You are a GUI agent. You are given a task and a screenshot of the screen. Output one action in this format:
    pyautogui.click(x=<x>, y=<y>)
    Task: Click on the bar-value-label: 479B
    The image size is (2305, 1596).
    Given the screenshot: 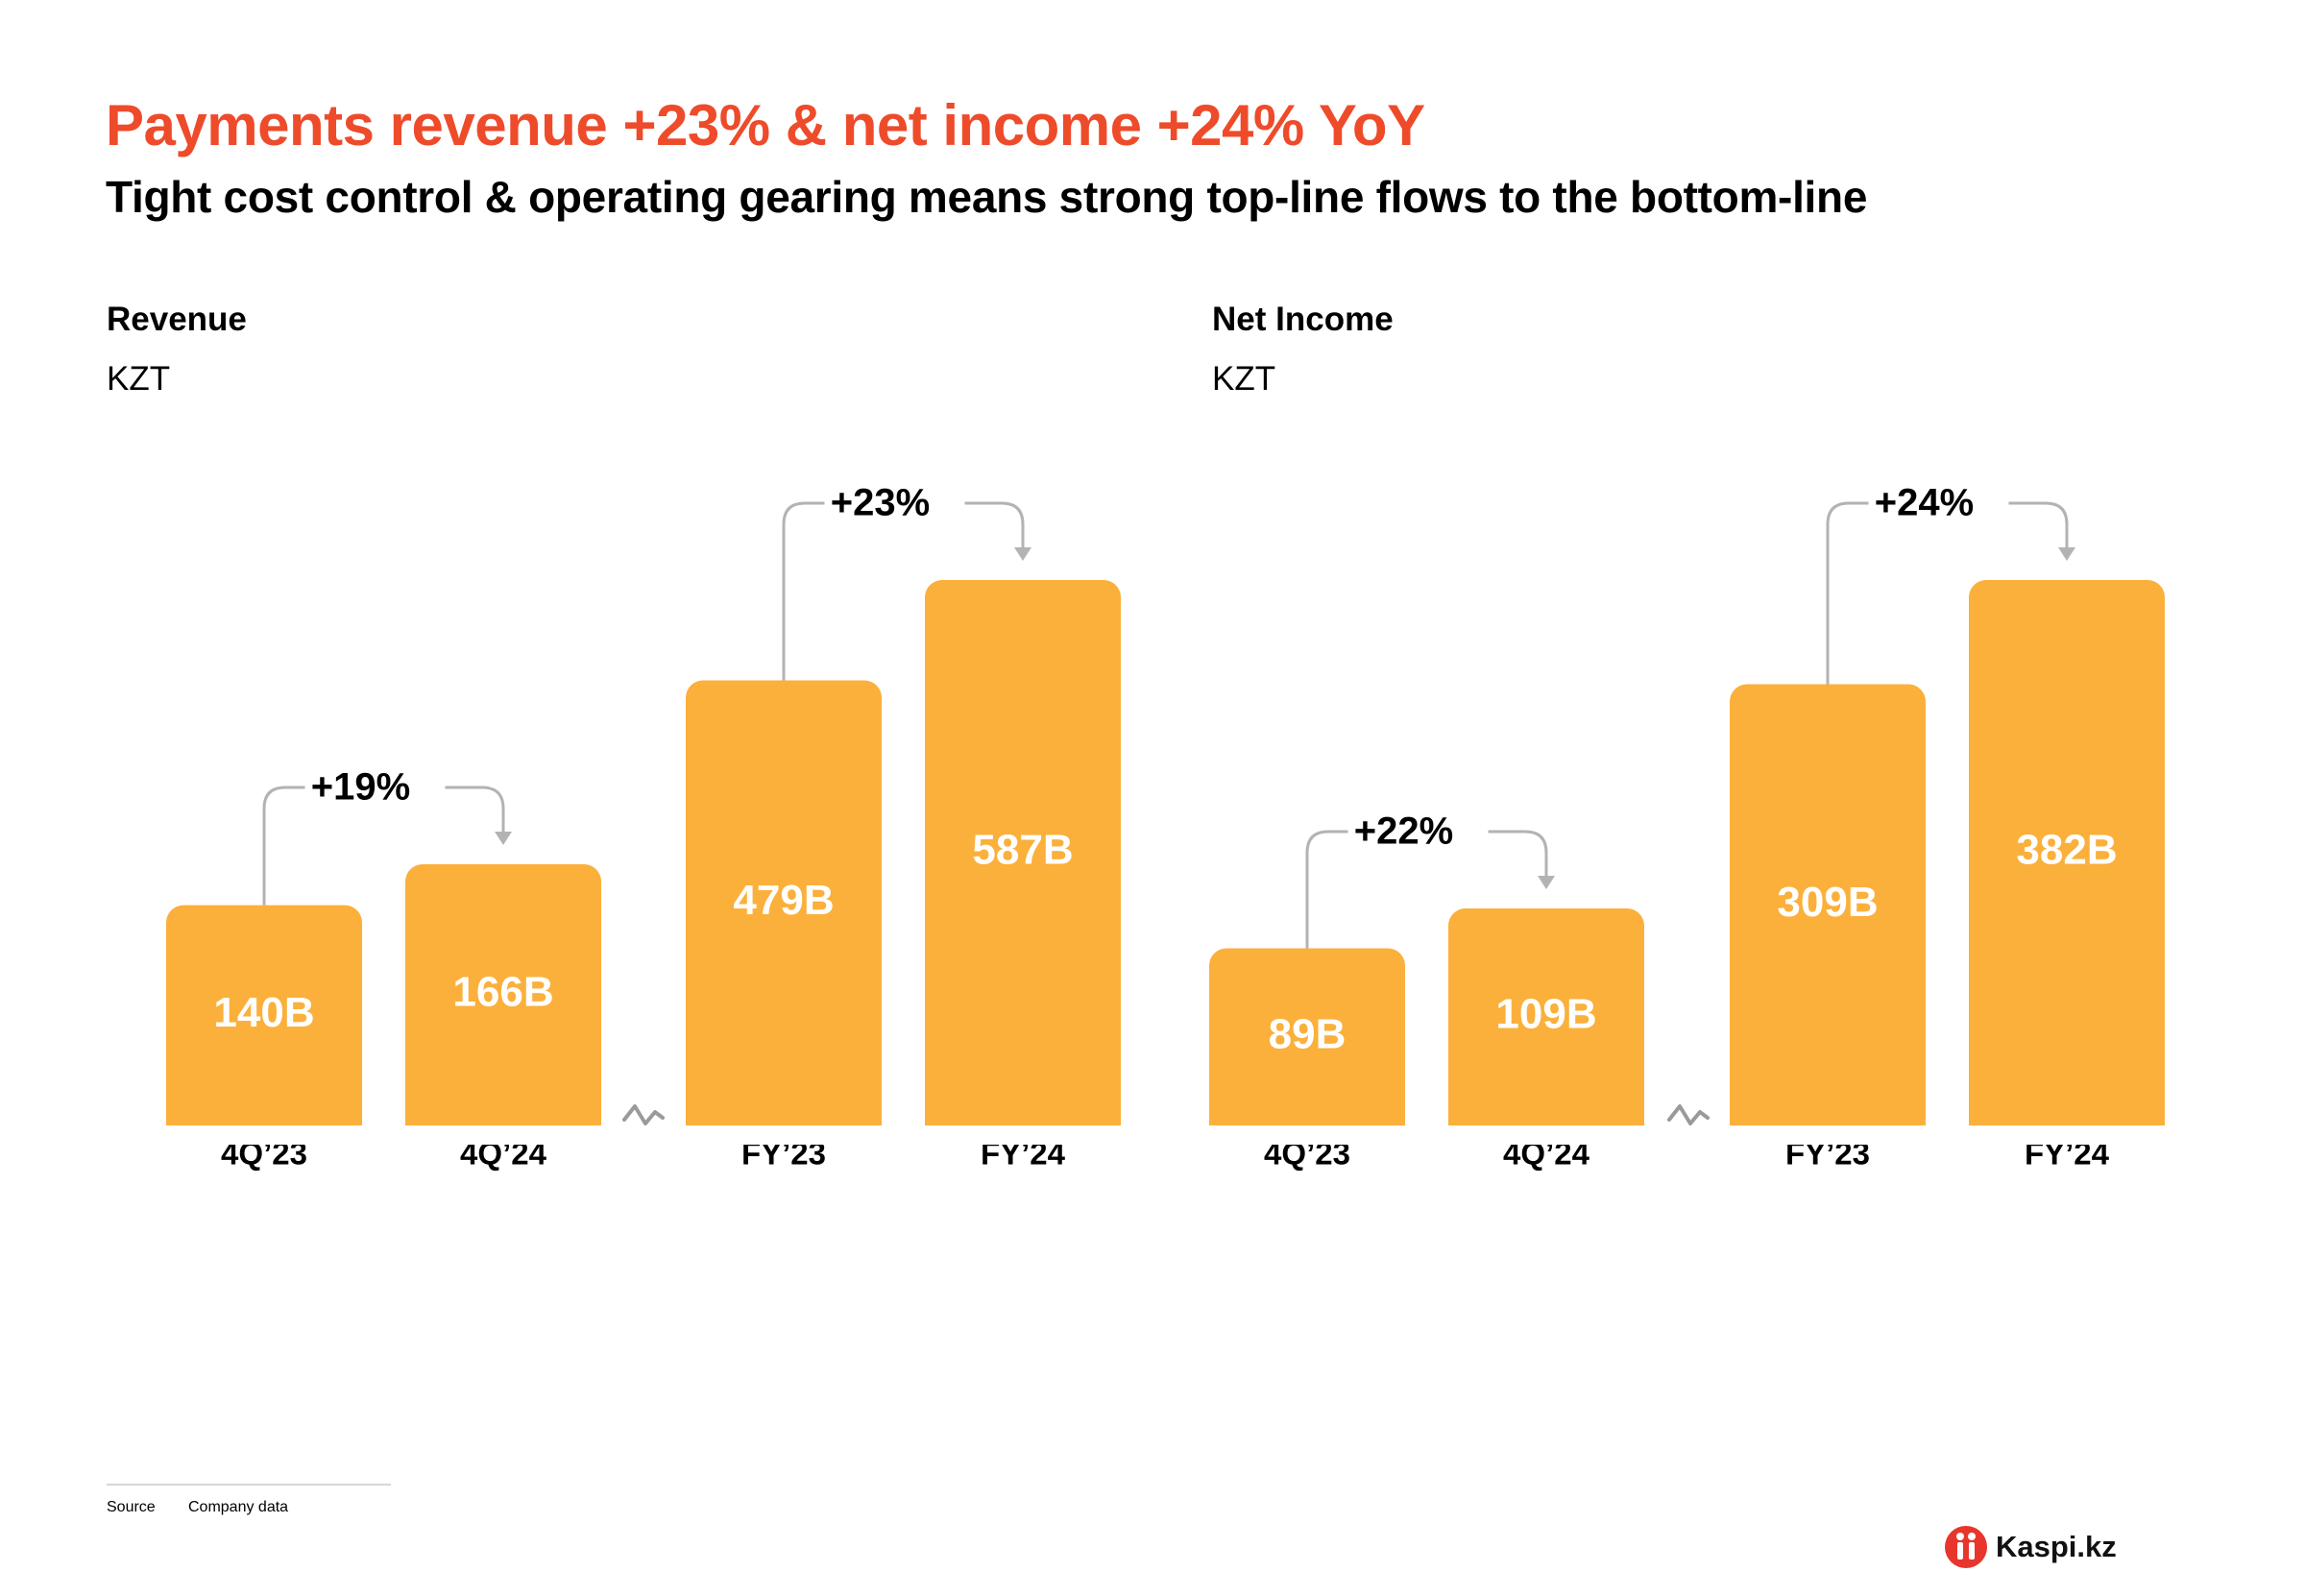 What is the action you would take?
    pyautogui.click(x=783, y=900)
    